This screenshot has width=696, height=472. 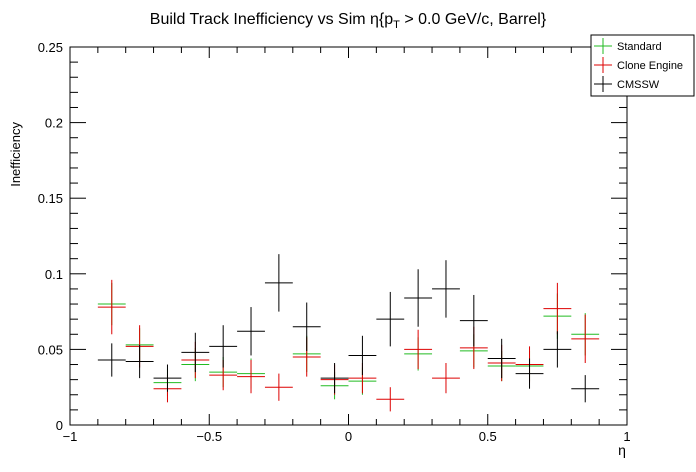 What do you see at coordinates (348, 436) in the screenshot?
I see `x-tick-label: 0` at bounding box center [348, 436].